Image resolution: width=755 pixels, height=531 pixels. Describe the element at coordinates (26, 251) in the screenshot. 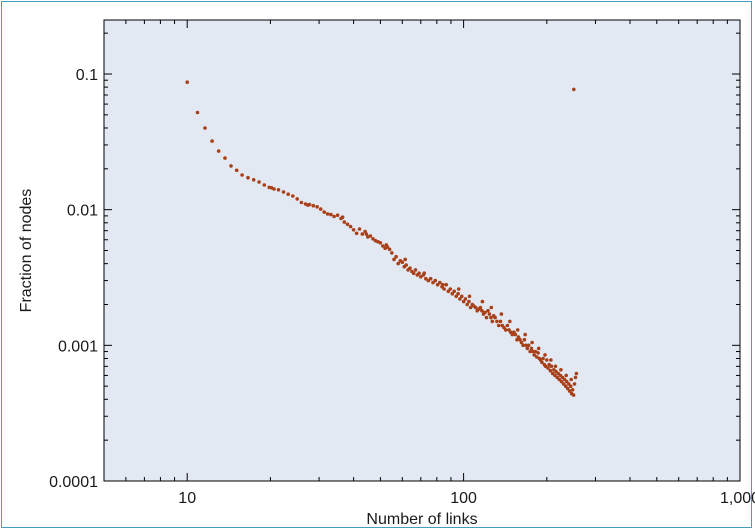

I see `y-axis-title: Fraction of nodes` at that location.